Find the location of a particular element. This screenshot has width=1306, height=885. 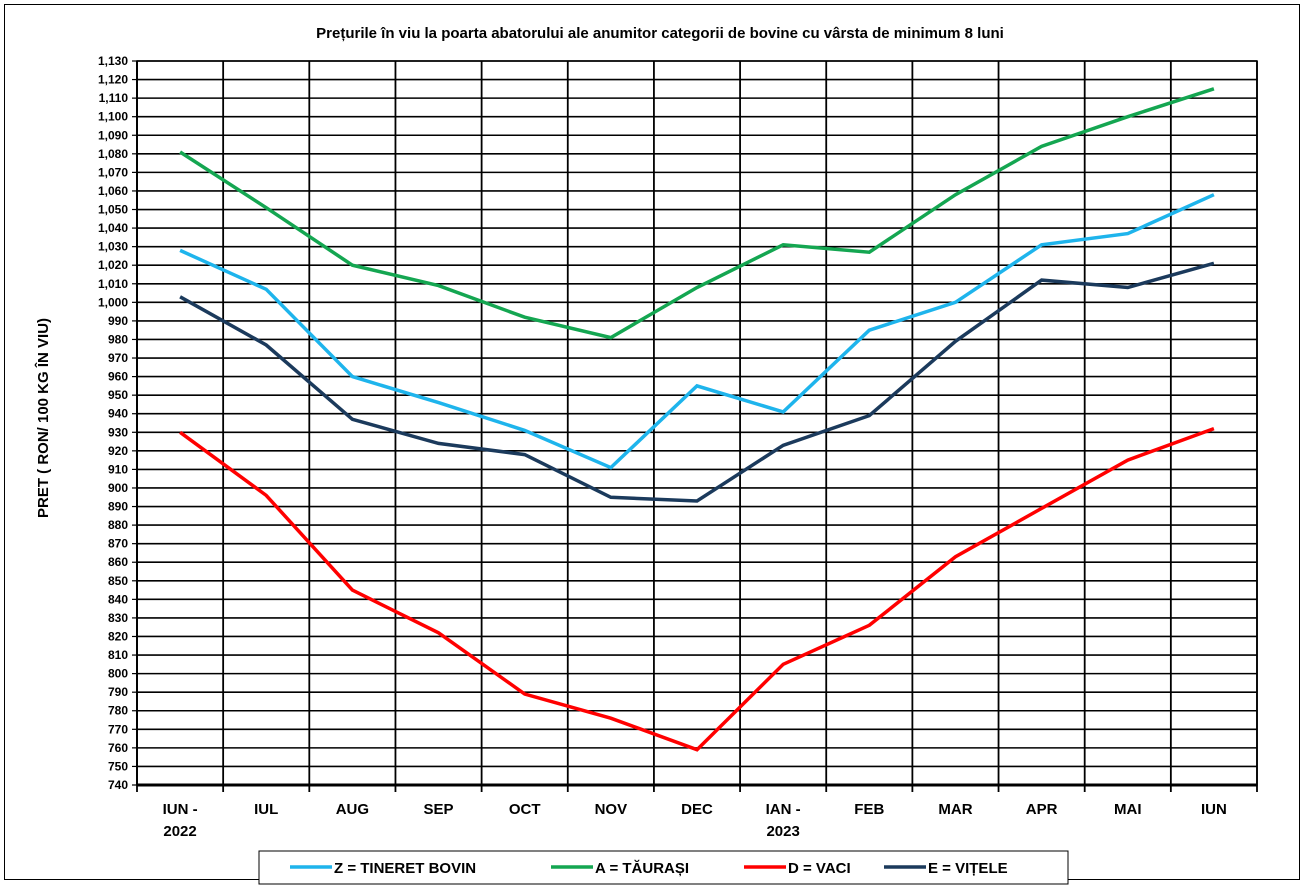

y-tick-label: 1,030 is located at coordinates (113, 247).